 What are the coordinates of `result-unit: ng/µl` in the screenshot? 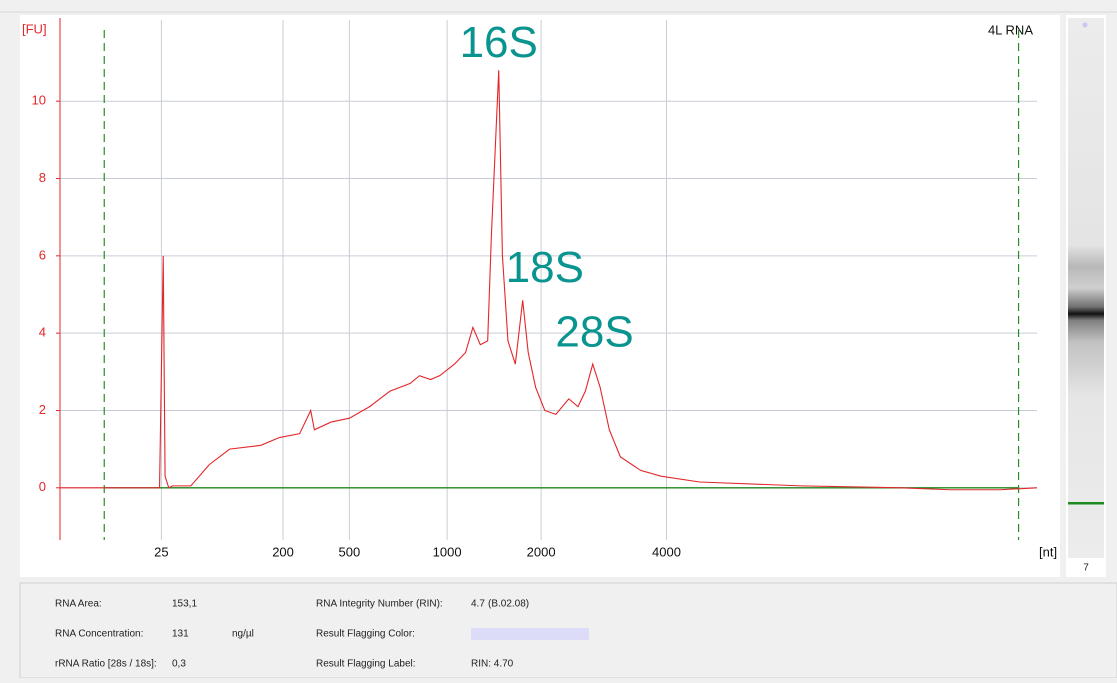 It's located at (243, 634).